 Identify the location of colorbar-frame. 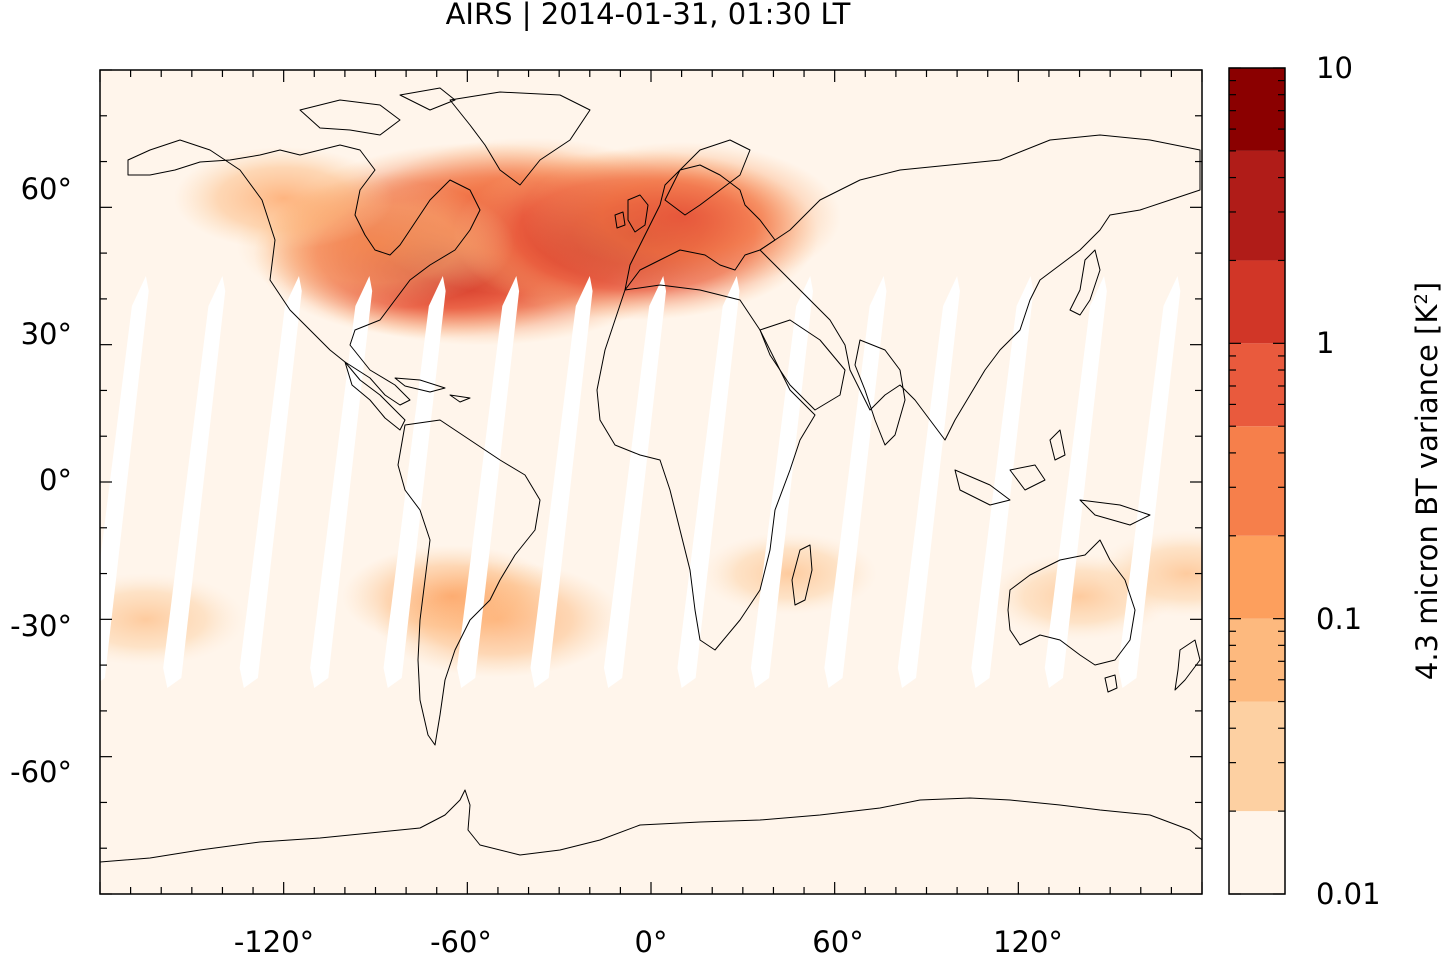
(1257, 481).